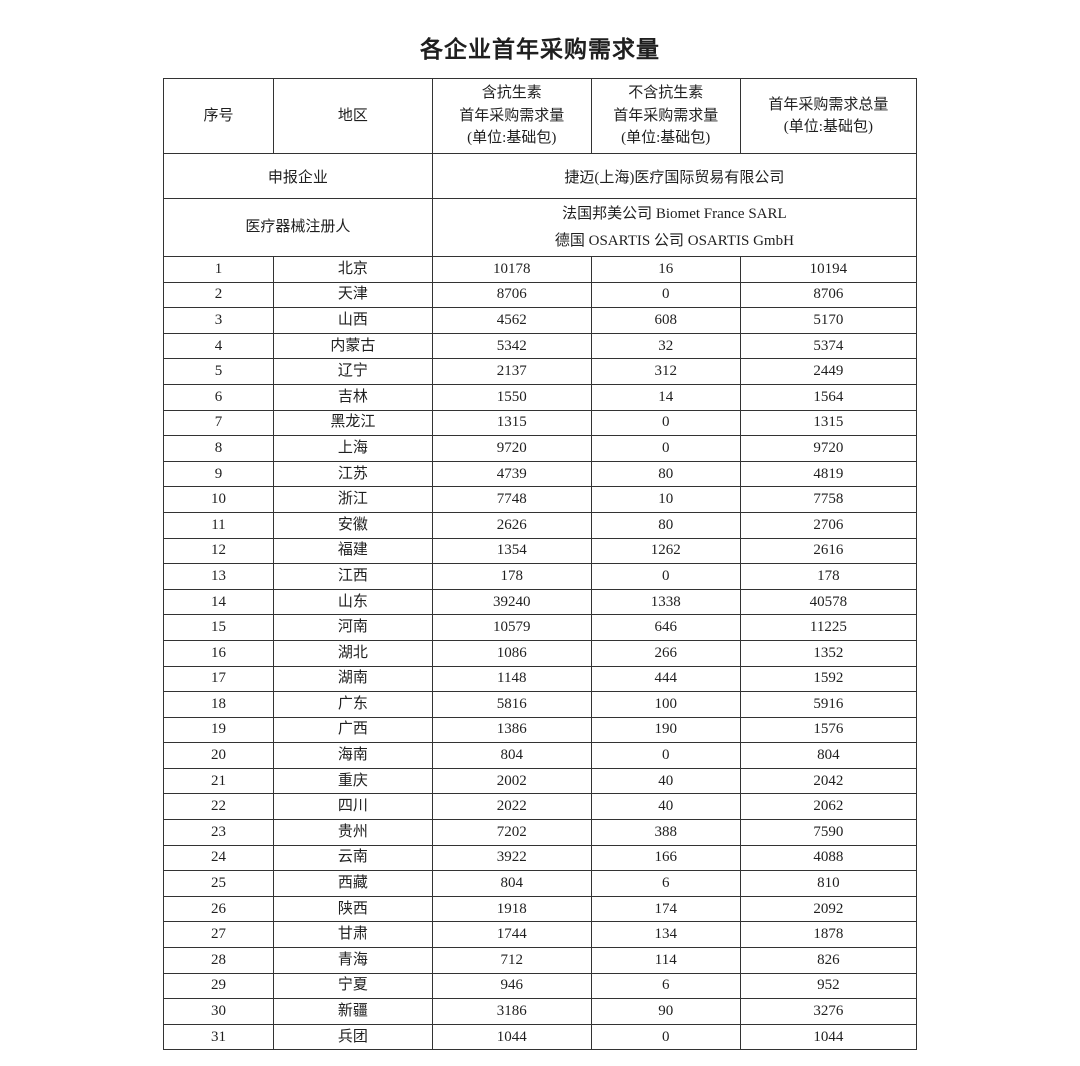 The height and width of the screenshot is (1066, 1080). Describe the element at coordinates (828, 781) in the screenshot. I see `cell-total: 2042` at that location.